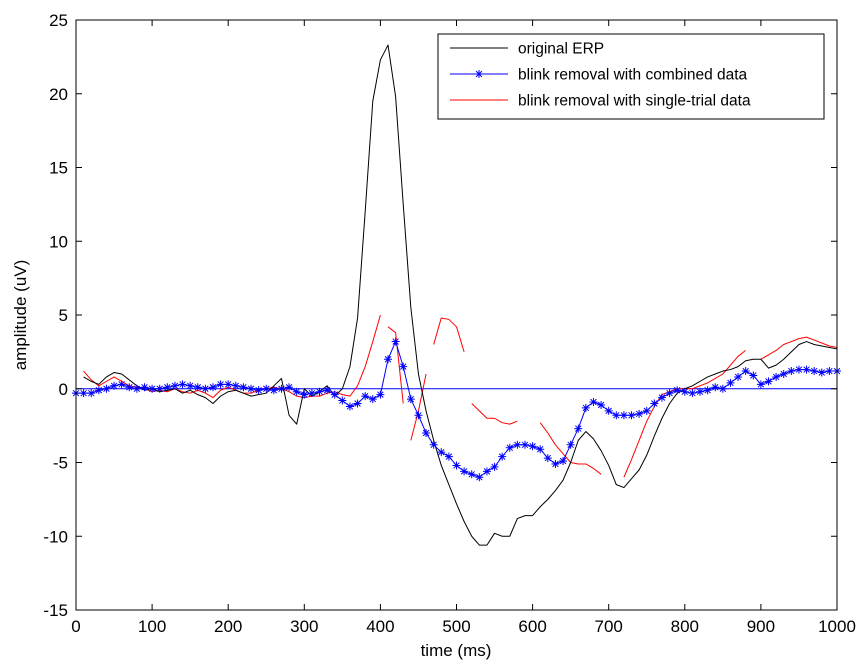 The image size is (864, 662). I want to click on legend-label: blink removal with combined data, so click(633, 75).